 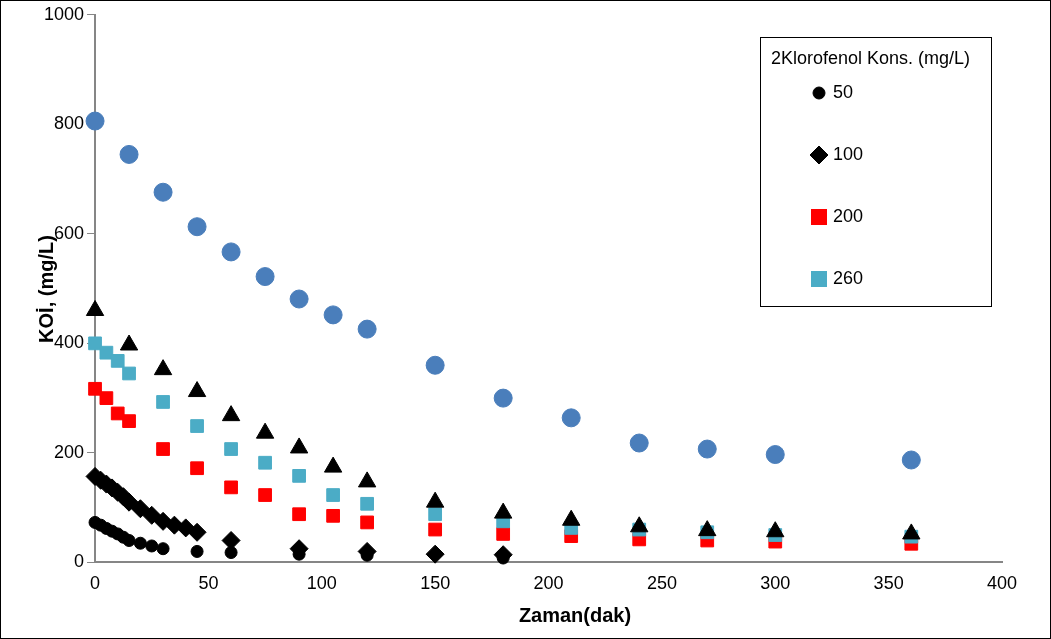 I want to click on legend-label: 260, so click(x=848, y=279).